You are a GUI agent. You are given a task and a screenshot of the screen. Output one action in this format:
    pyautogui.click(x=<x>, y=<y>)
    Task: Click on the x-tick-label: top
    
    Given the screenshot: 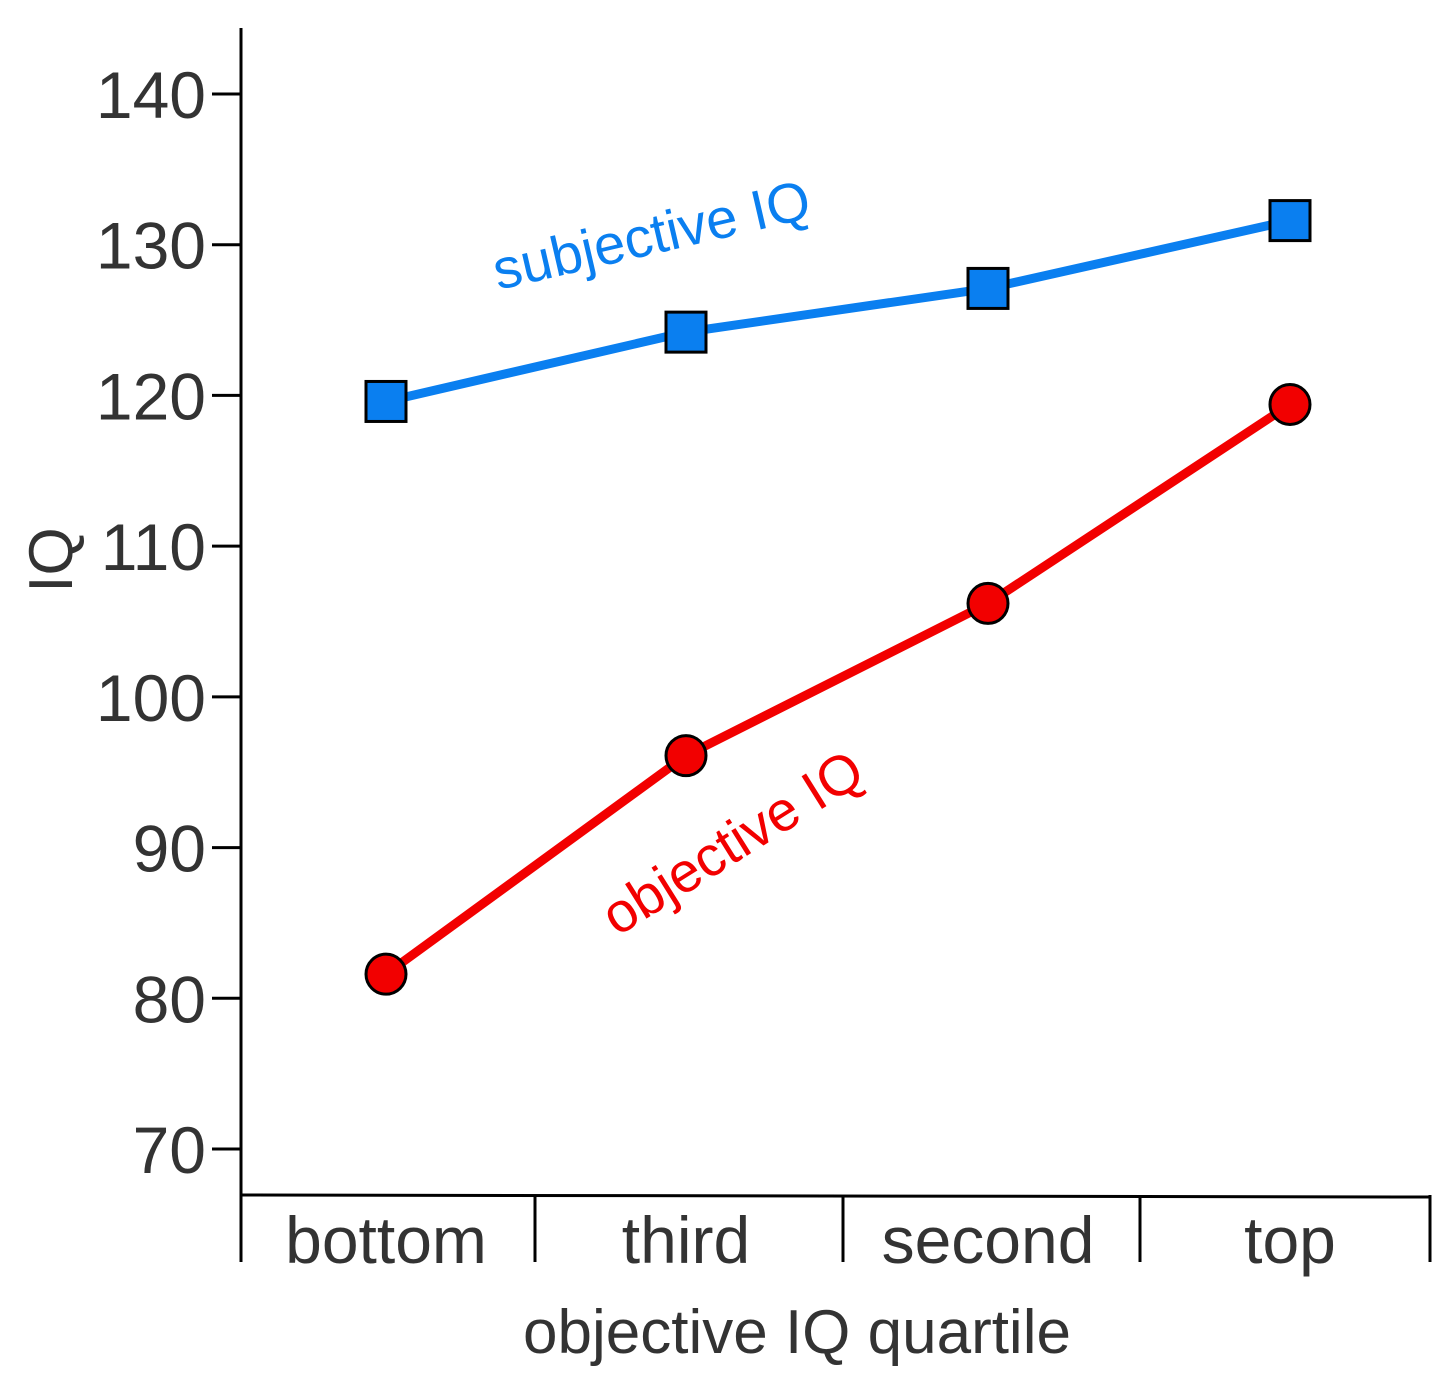 What is the action you would take?
    pyautogui.click(x=1290, y=1240)
    